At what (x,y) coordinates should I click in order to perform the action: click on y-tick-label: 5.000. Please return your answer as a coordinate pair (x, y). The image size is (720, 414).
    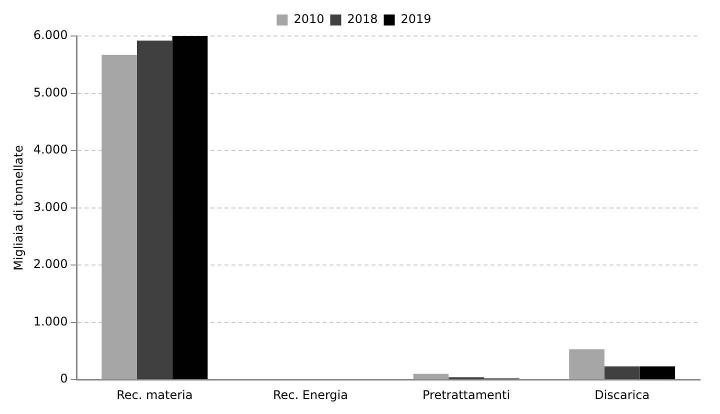
    Looking at the image, I should click on (50, 92).